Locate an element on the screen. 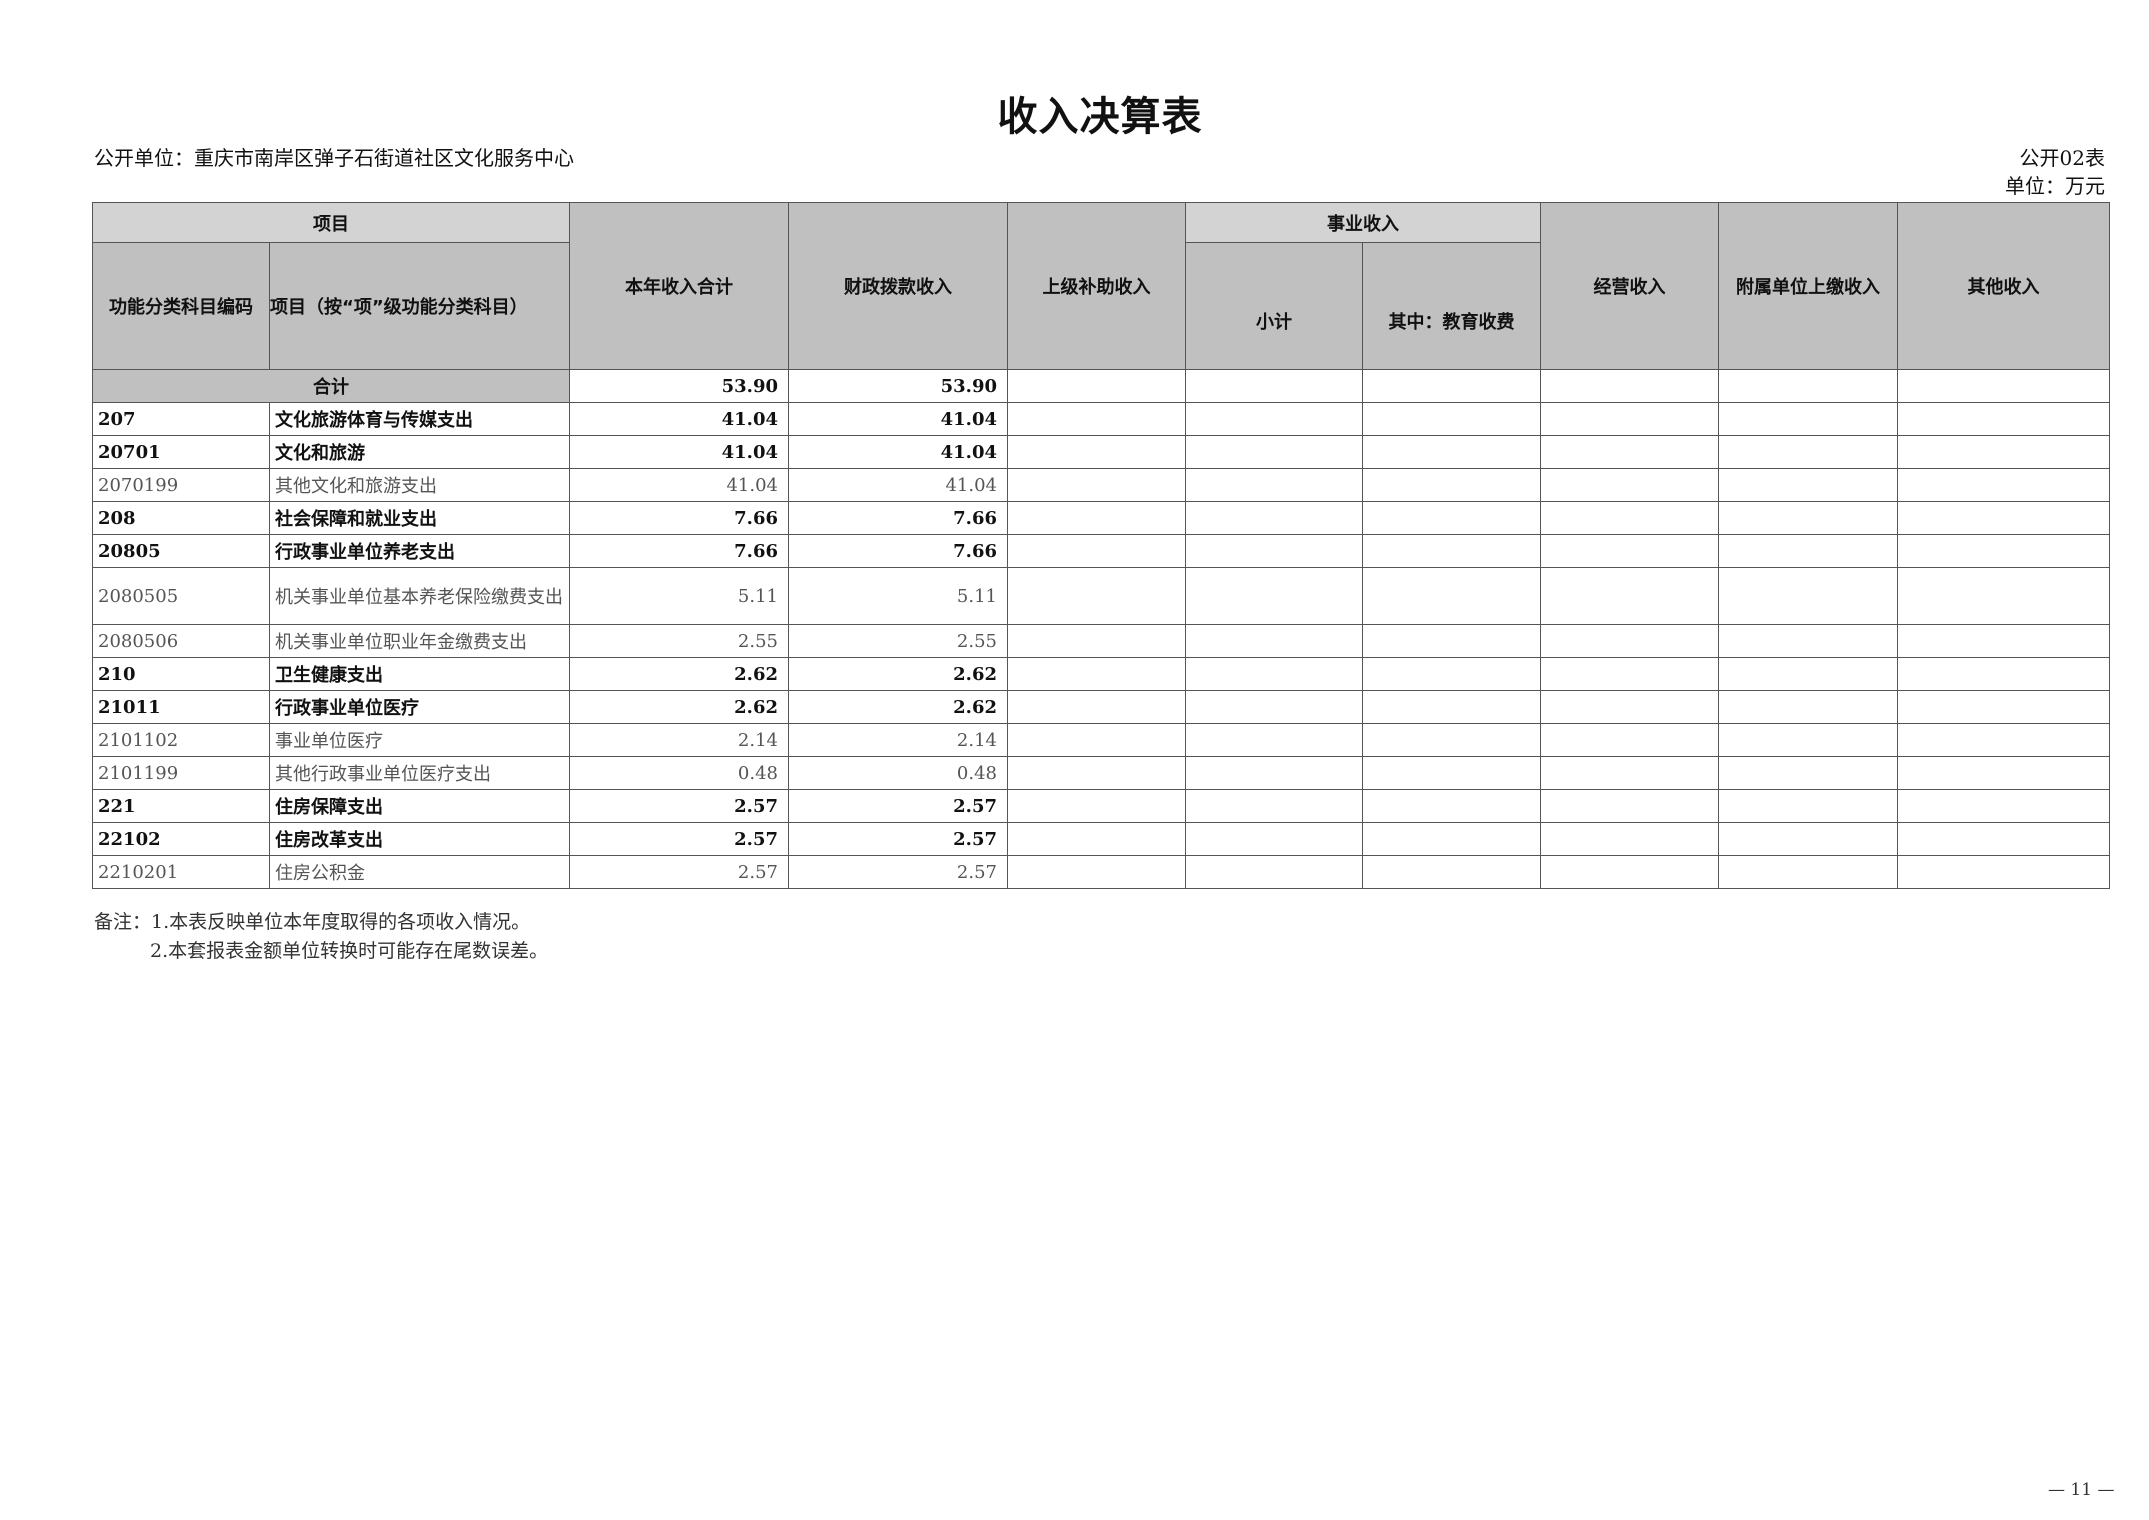  row-code: 208 is located at coordinates (181, 518).